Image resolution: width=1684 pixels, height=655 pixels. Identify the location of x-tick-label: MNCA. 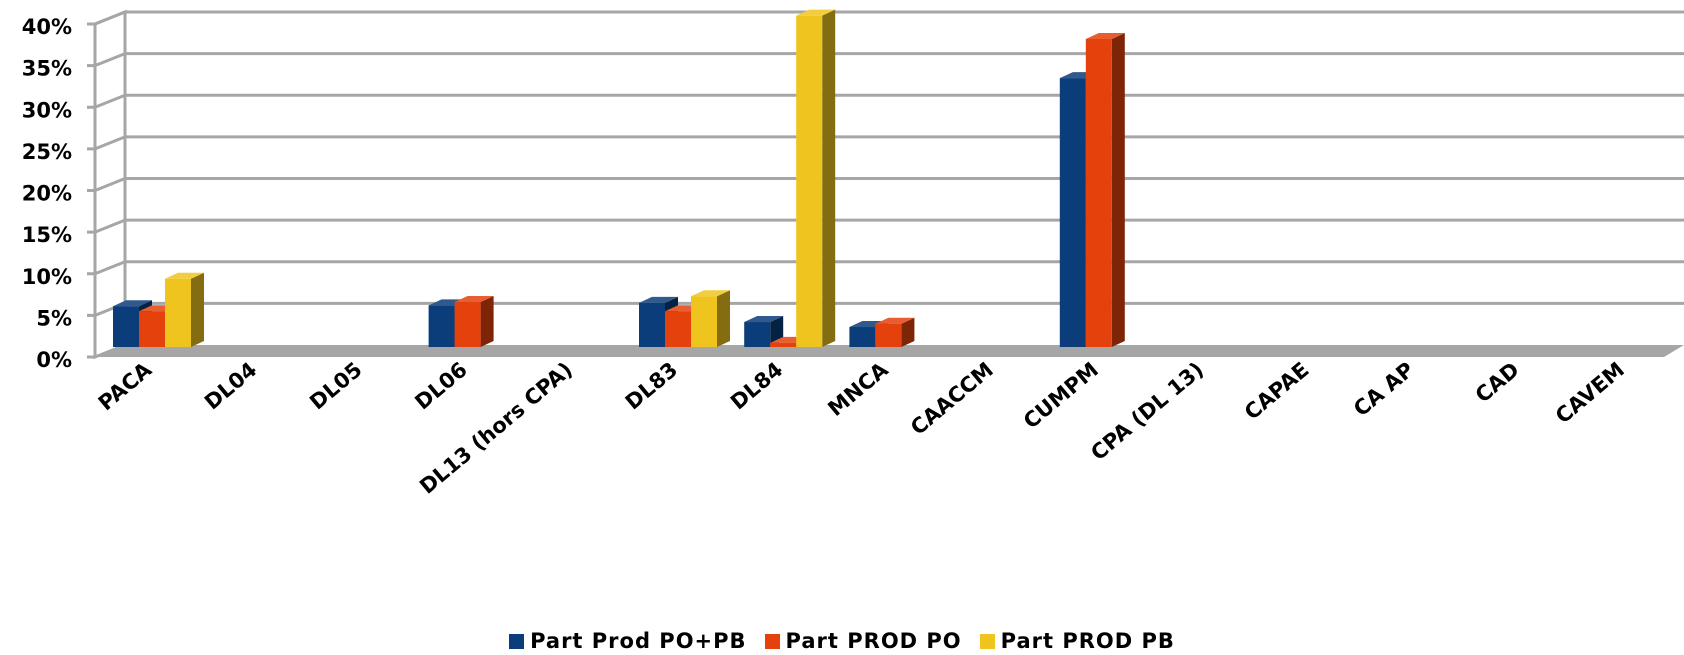
(858, 389).